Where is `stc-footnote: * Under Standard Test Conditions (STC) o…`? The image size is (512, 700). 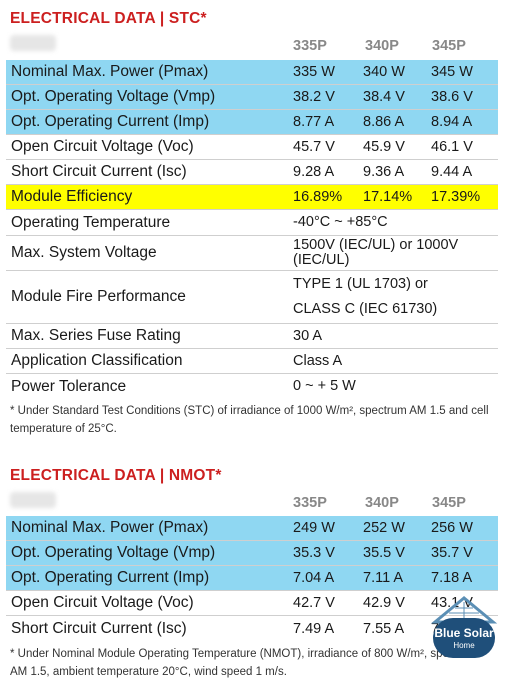 stc-footnote: * Under Standard Test Conditions (STC) o… is located at coordinates (249, 420).